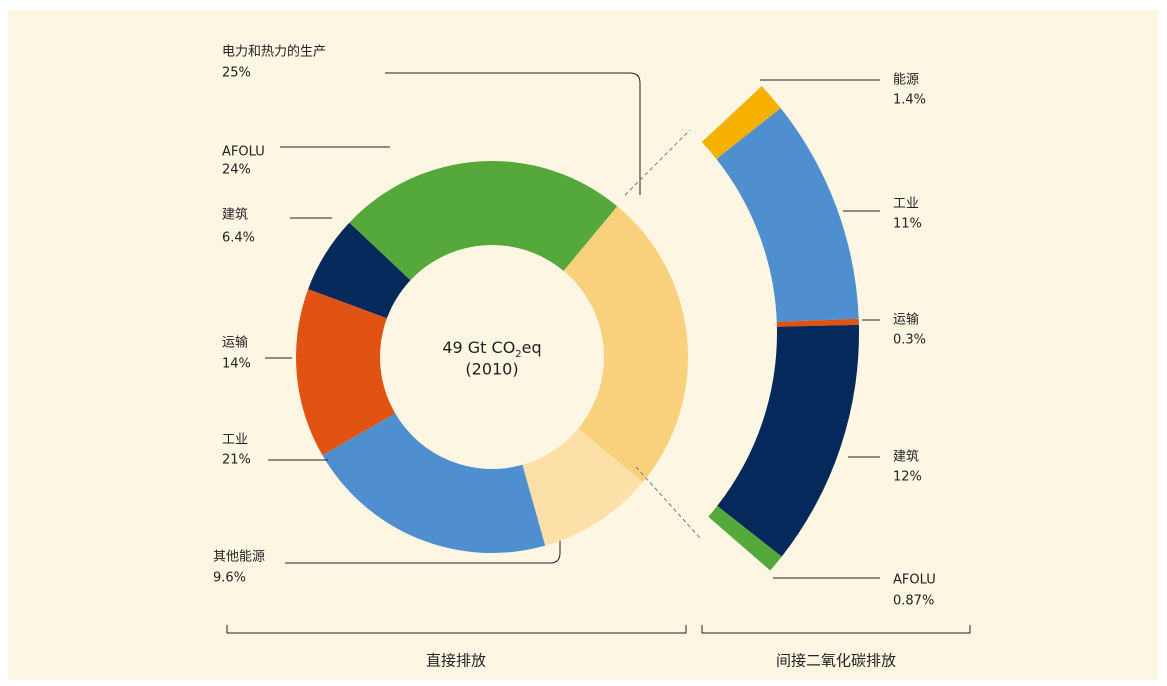 Image resolution: width=1167 pixels, height=686 pixels. Describe the element at coordinates (906, 80) in the screenshot. I see `category-label: 能源` at that location.